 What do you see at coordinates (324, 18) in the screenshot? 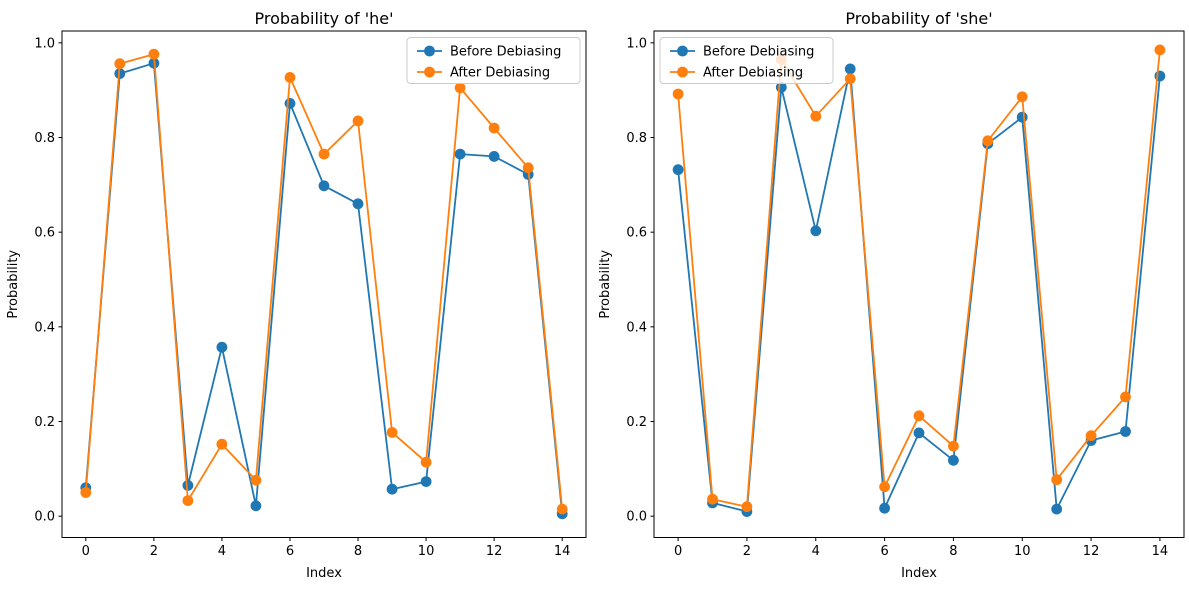
I see `chart-title: Probability of 'he'` at bounding box center [324, 18].